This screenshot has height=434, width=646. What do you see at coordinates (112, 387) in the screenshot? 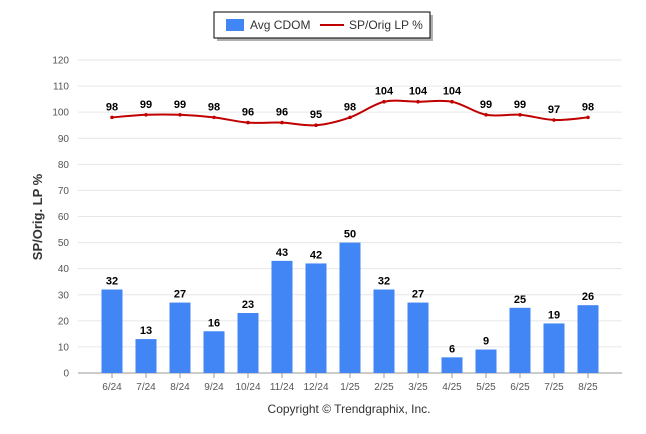
I see `x-tick-label: 6/24` at bounding box center [112, 387].